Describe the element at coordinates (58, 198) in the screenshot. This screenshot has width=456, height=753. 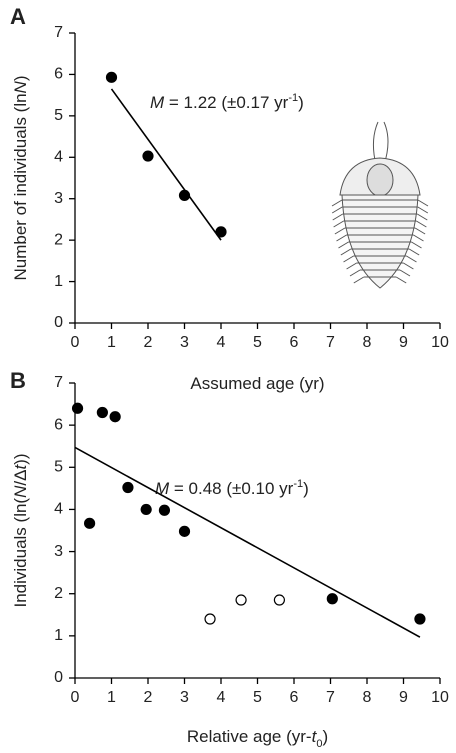
I see `y-tick-label: 3` at that location.